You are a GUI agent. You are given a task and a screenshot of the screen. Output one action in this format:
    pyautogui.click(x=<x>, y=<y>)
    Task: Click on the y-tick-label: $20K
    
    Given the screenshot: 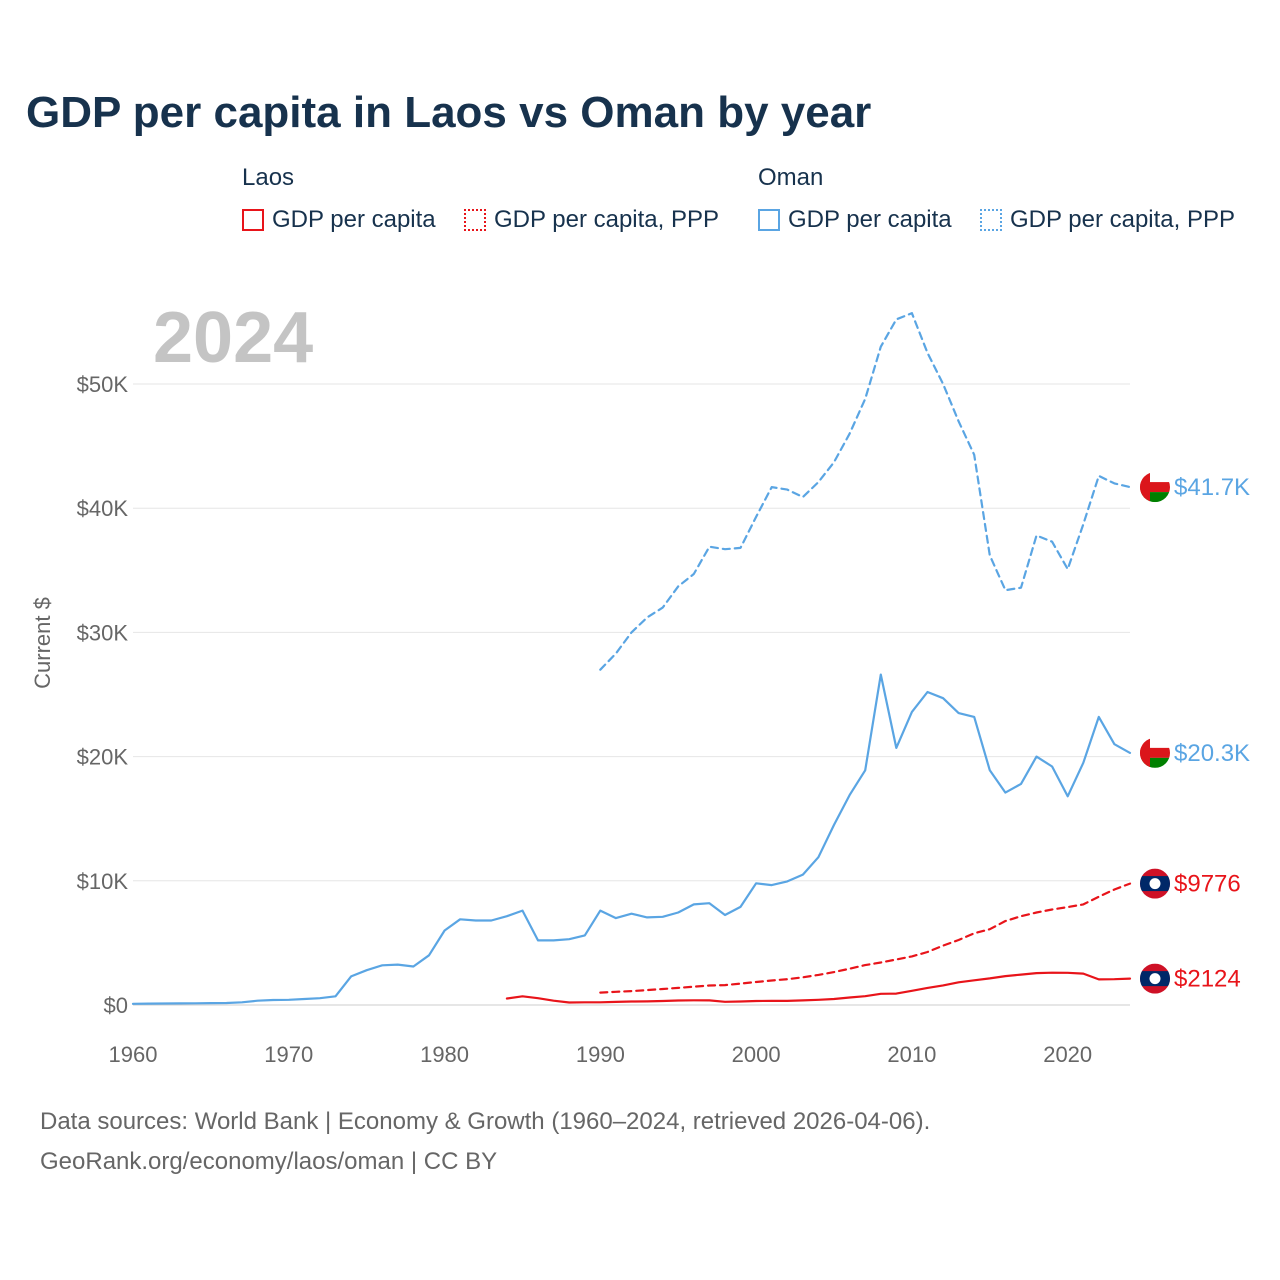 What is the action you would take?
    pyautogui.click(x=103, y=757)
    